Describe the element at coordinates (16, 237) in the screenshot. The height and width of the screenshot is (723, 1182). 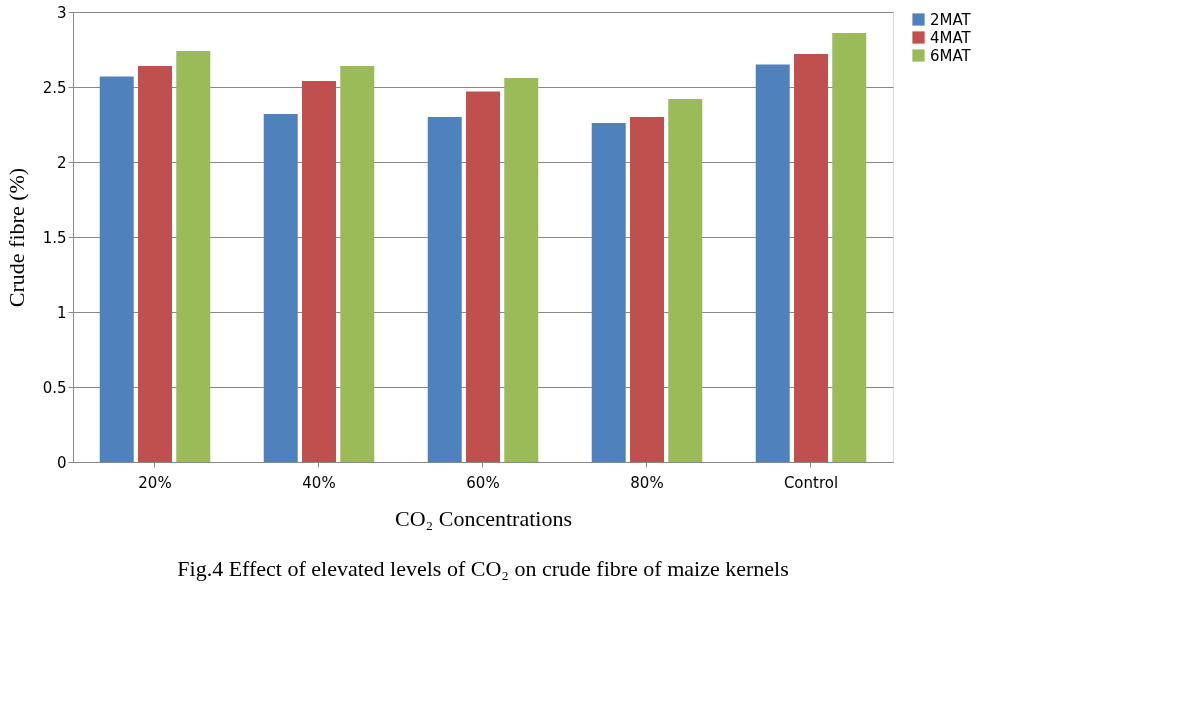
I see `y-axis-title: Crude fibre (%)` at that location.